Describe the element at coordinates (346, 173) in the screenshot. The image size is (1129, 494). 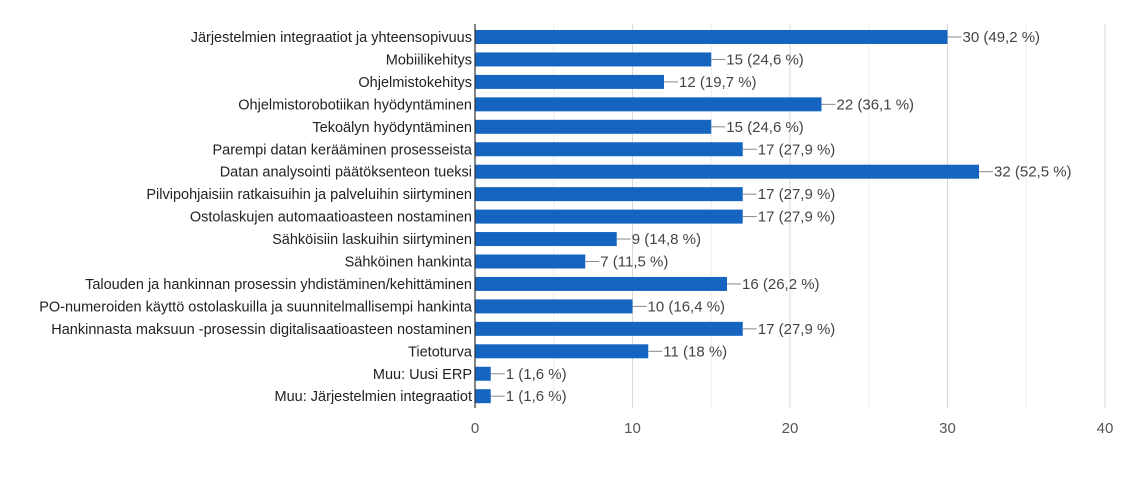
I see `category-label: Datan analysointi päätöksenteon tueksi` at that location.